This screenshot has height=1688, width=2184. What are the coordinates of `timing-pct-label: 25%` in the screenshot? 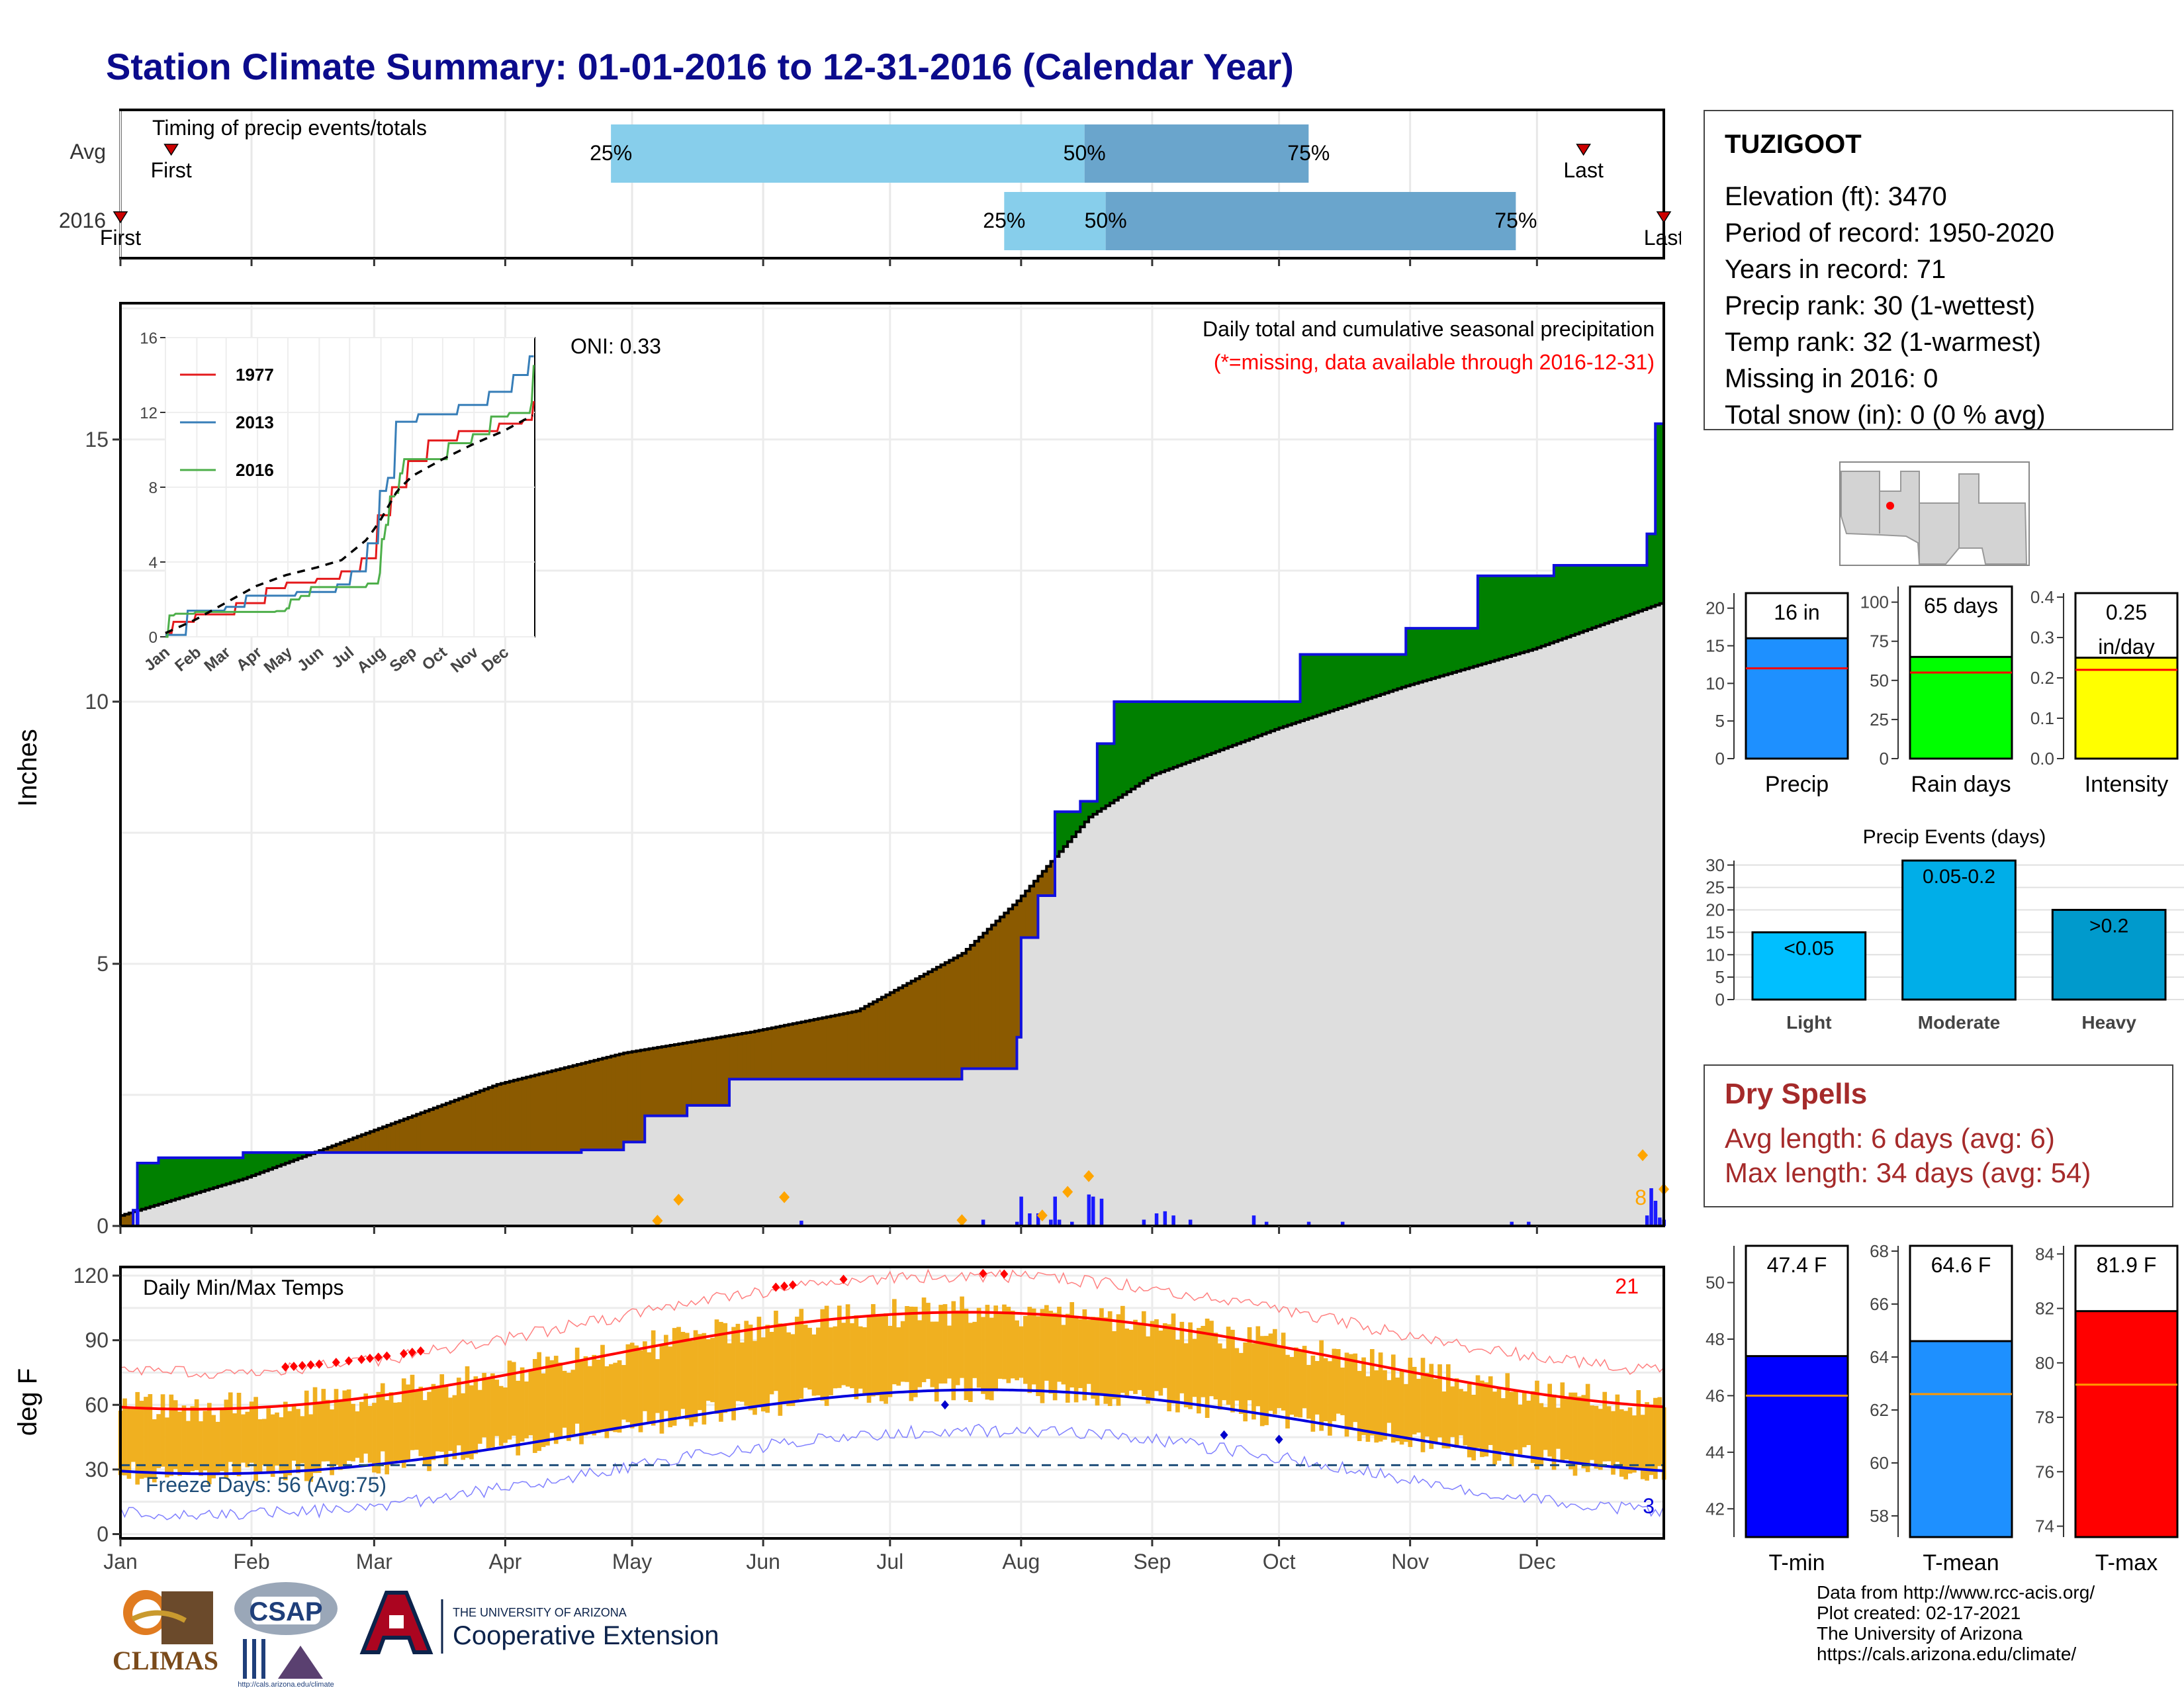 It's located at (1004, 220).